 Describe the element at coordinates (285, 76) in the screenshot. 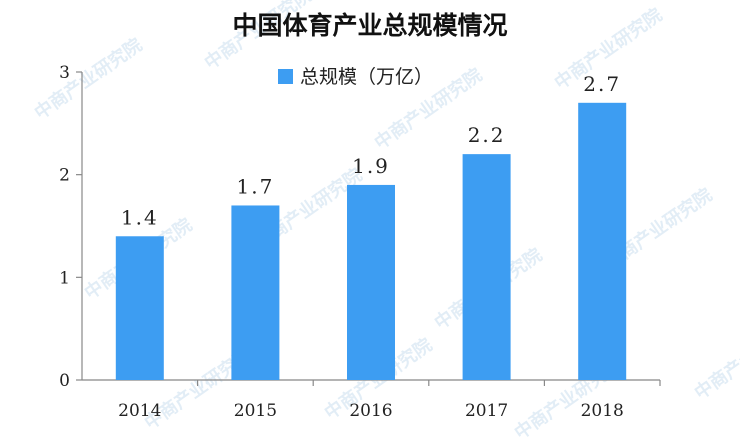

I see `legend-swatch` at that location.